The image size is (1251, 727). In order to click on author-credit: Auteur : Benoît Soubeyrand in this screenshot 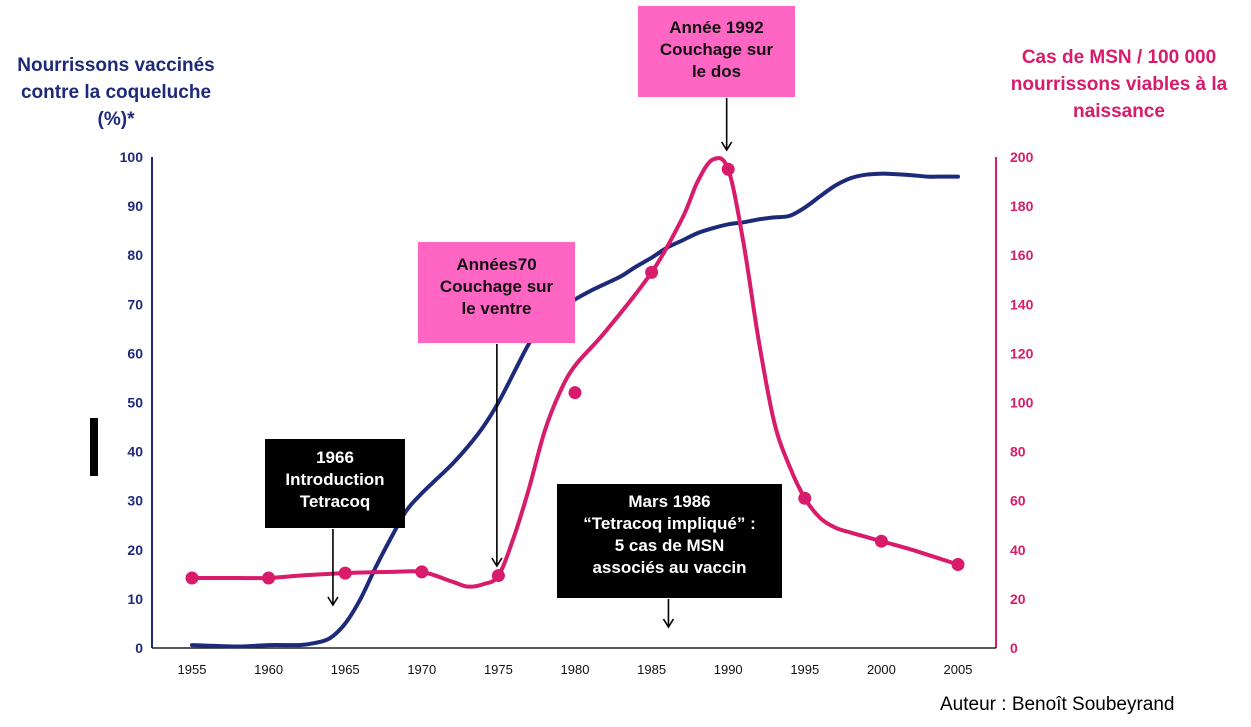, I will do `click(1057, 704)`.